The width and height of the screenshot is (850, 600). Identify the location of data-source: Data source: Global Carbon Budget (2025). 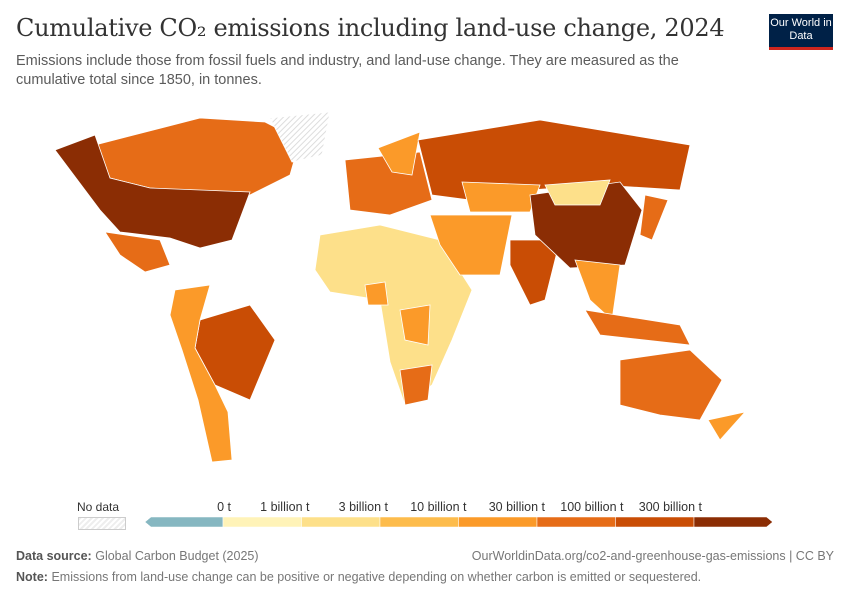
(137, 556).